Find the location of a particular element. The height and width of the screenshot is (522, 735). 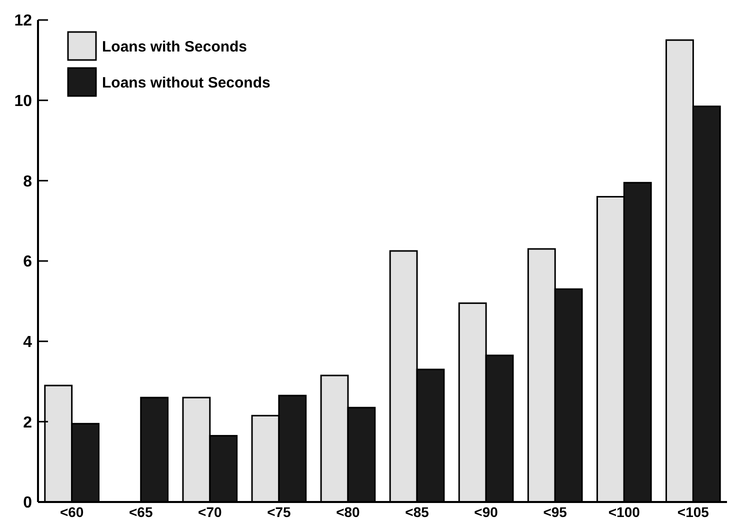

y-tick-label: 12 is located at coordinates (23, 21).